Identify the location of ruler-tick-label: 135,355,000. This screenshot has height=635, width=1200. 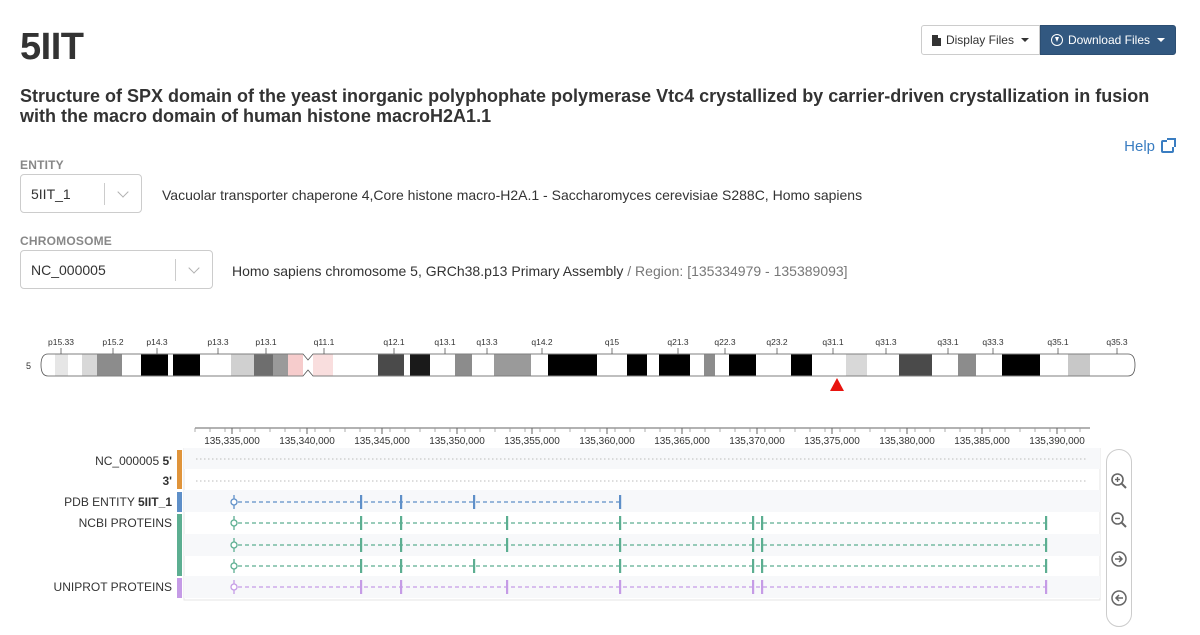
(532, 441).